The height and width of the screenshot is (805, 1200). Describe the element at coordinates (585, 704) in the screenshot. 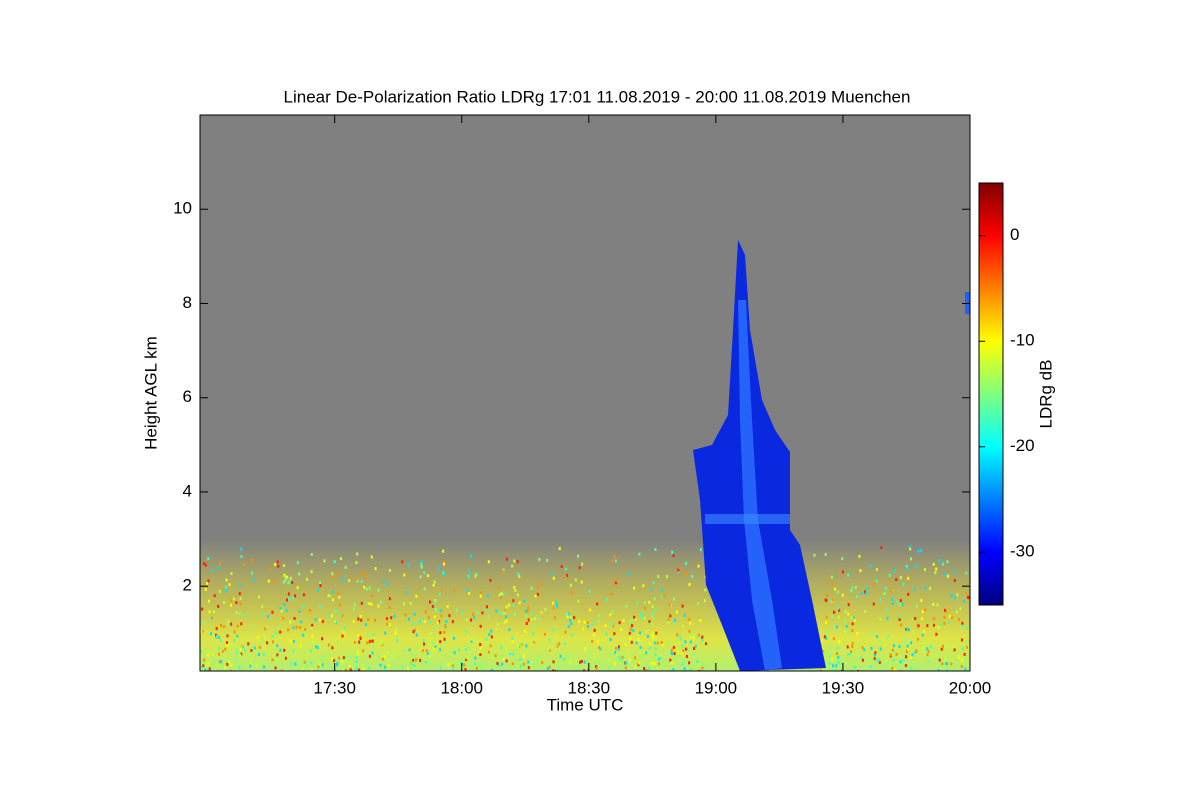

I see `x-axis-label: Time UTC` at that location.